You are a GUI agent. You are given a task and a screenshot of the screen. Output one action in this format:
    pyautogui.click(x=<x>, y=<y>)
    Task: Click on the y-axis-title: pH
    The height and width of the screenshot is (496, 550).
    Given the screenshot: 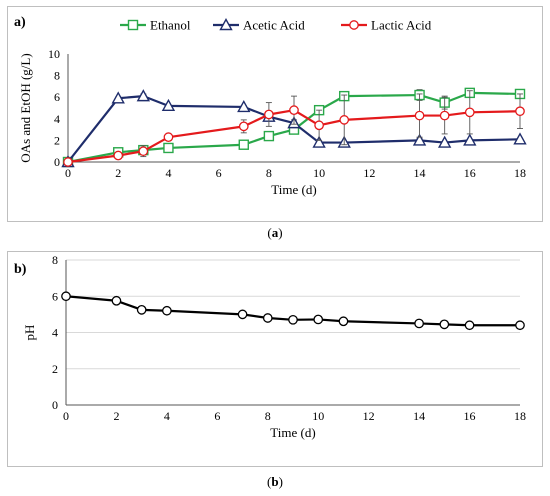 What is the action you would take?
    pyautogui.click(x=29, y=333)
    